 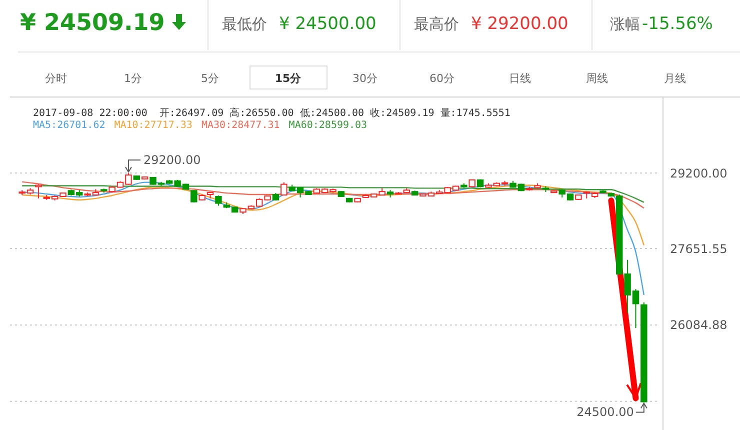 What do you see at coordinates (365, 78) in the screenshot?
I see `text: 30分` at bounding box center [365, 78].